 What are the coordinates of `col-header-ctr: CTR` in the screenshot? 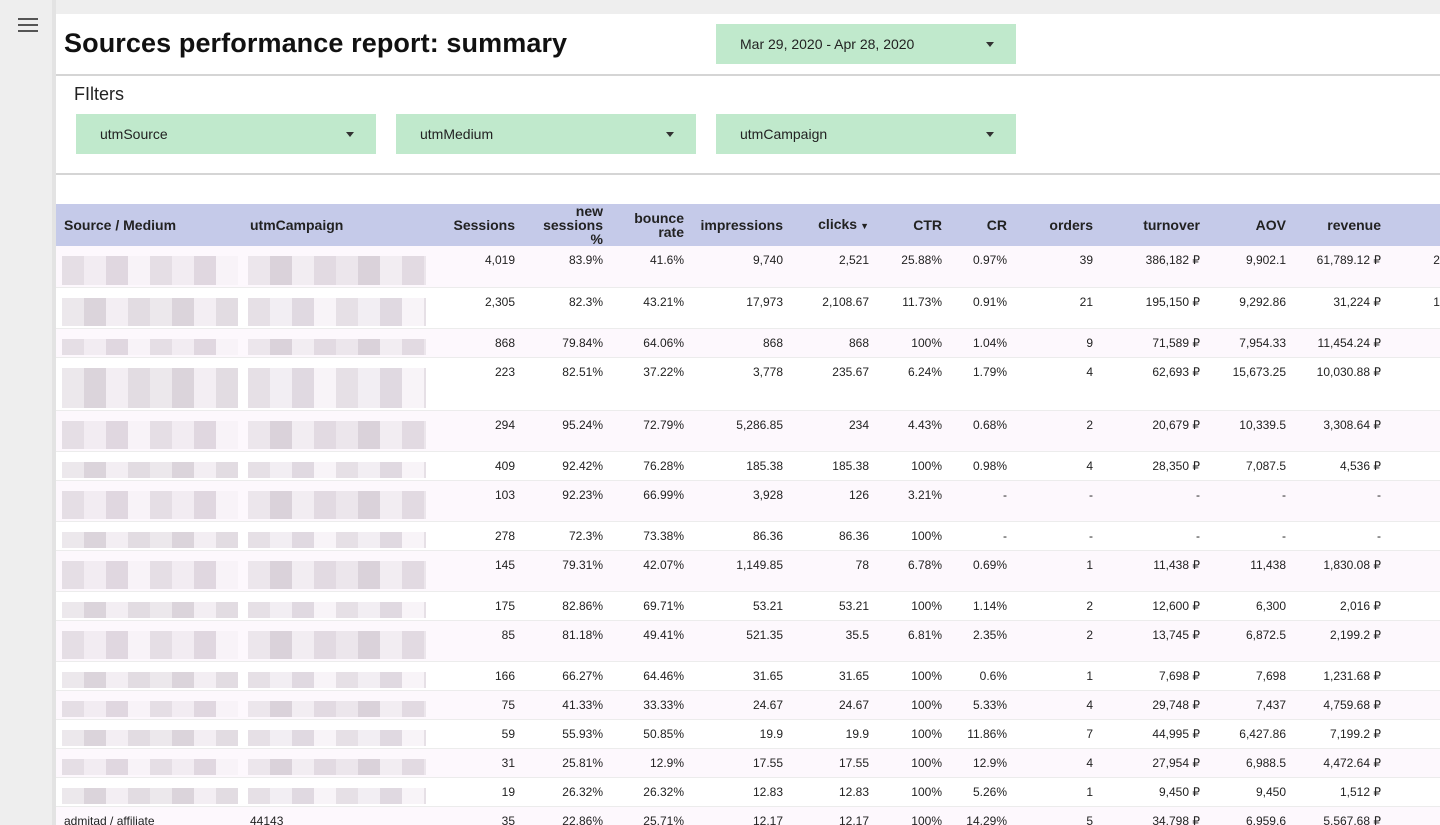 It's located at (927, 225).